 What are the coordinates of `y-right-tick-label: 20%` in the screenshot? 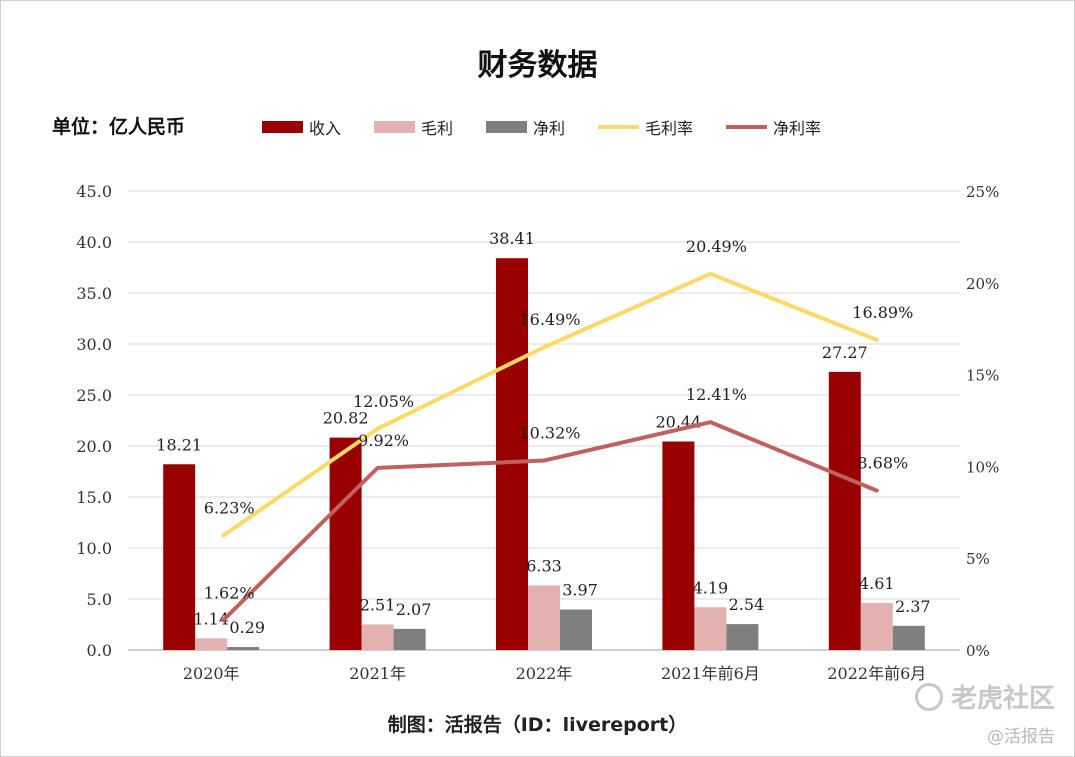 It's located at (982, 284).